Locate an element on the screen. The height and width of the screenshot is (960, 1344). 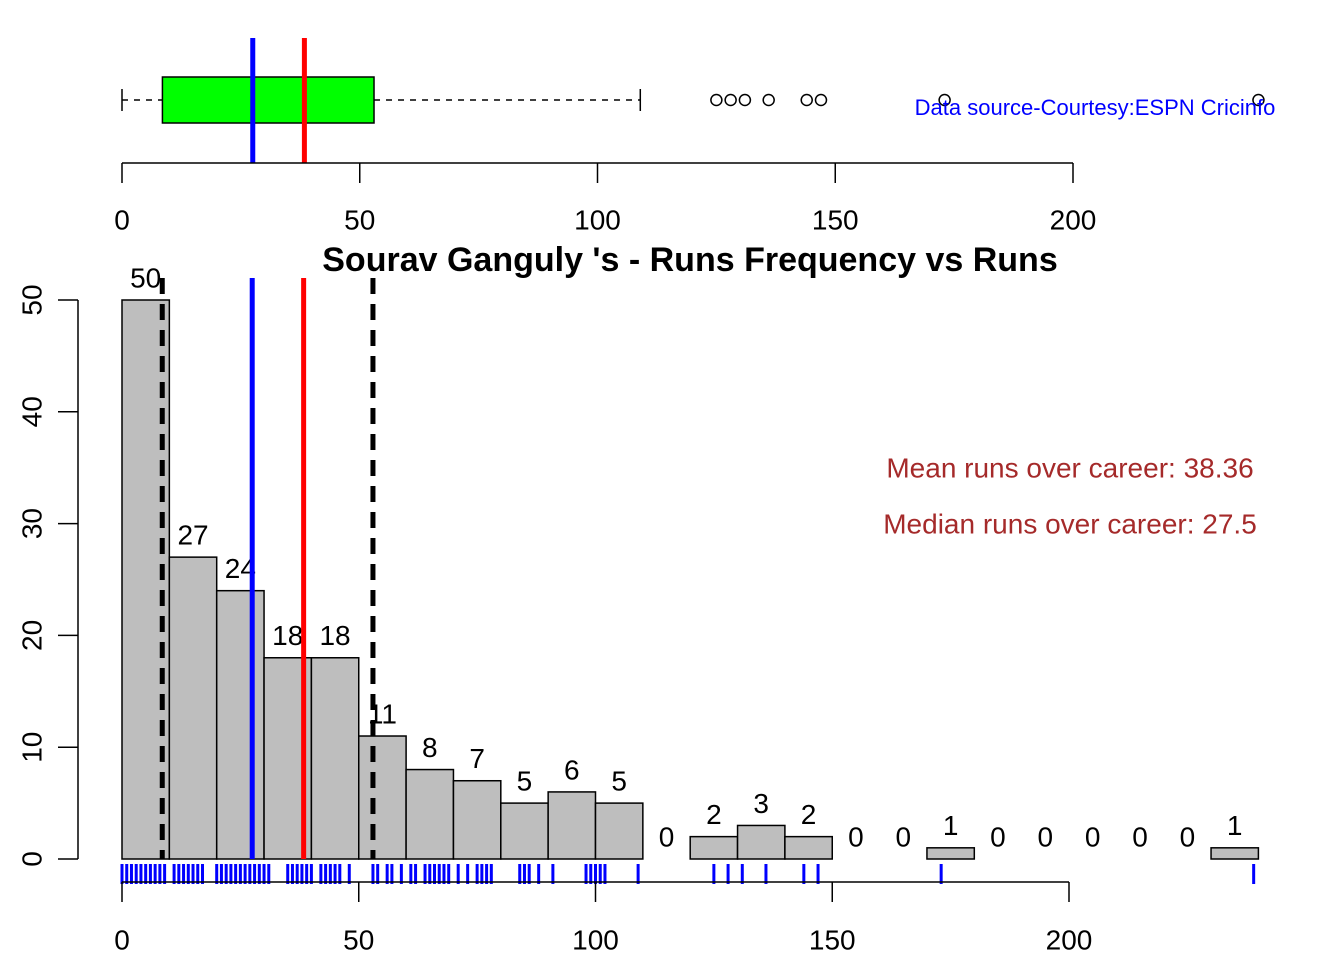
value-label: 8 is located at coordinates (430, 747).